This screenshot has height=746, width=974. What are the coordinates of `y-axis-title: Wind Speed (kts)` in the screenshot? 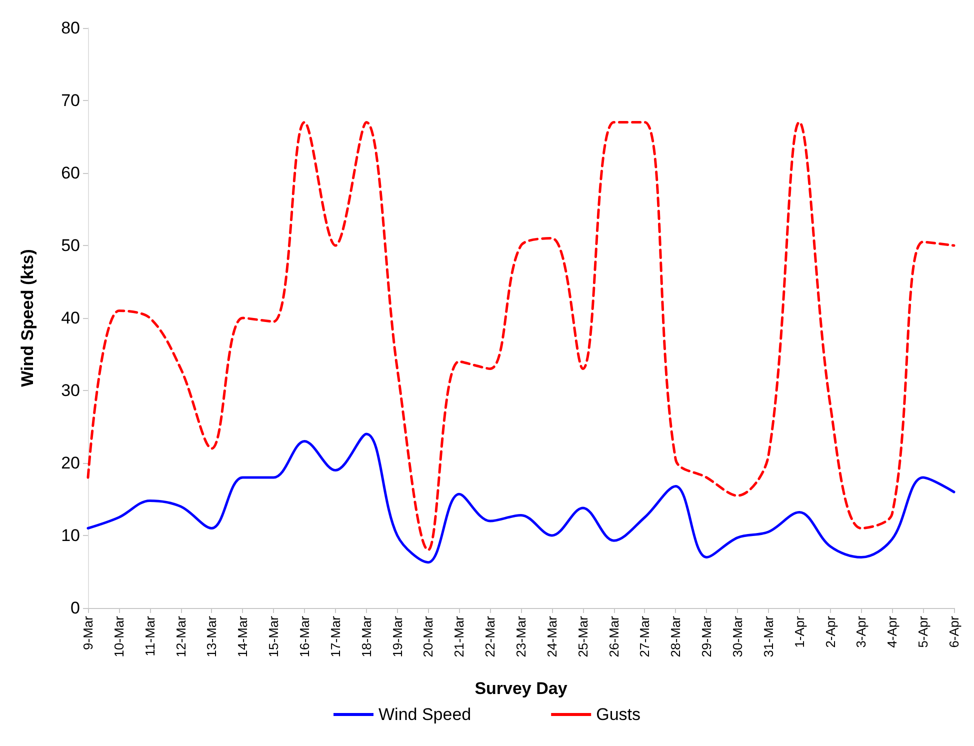 It's located at (27, 318).